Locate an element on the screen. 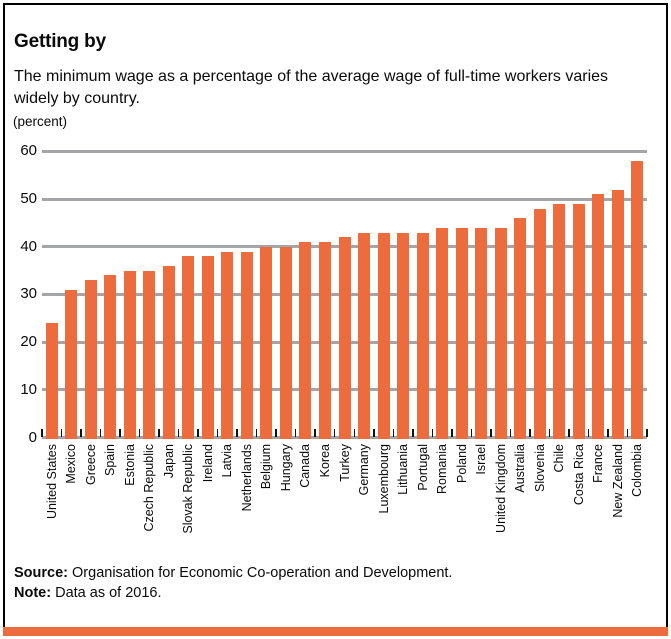 This screenshot has height=639, width=671. bar-greece is located at coordinates (90, 360).